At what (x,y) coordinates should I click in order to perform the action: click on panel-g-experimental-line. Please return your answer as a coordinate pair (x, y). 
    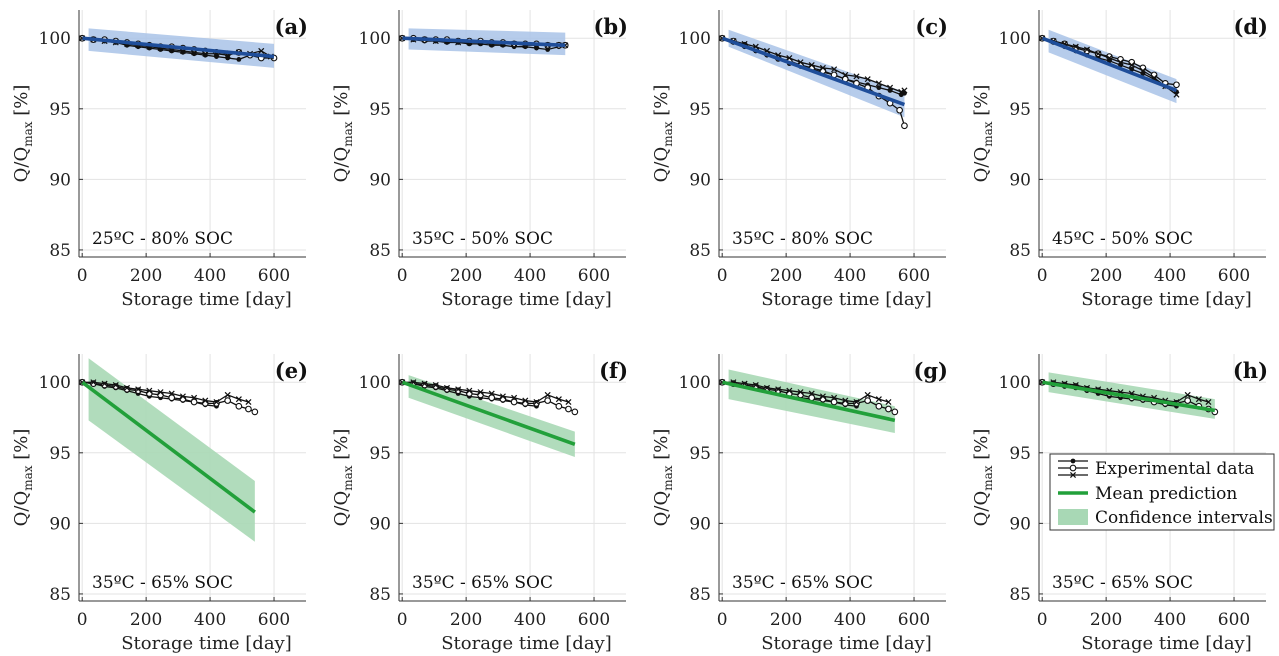
    Looking at the image, I should click on (805, 392).